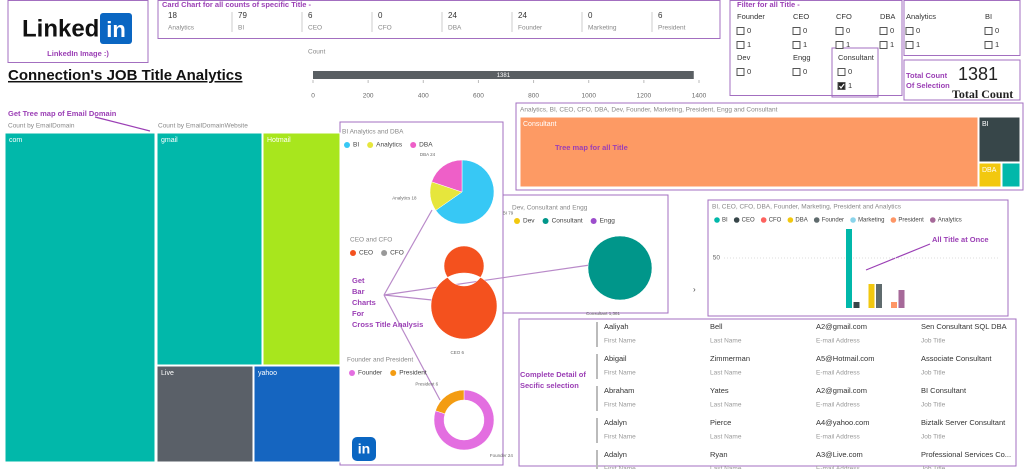  I want to click on total-label: Of Selection, so click(928, 85).